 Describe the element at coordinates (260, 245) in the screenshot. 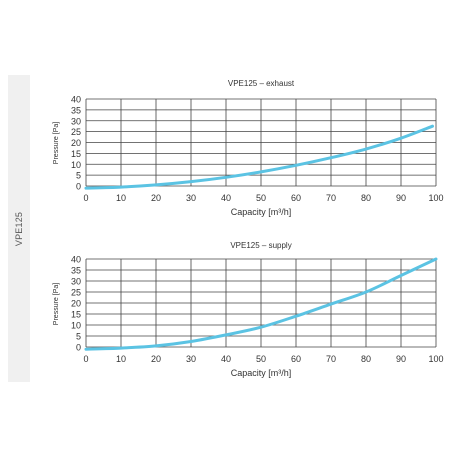

I see `chart-title: VPE125 – supply` at that location.